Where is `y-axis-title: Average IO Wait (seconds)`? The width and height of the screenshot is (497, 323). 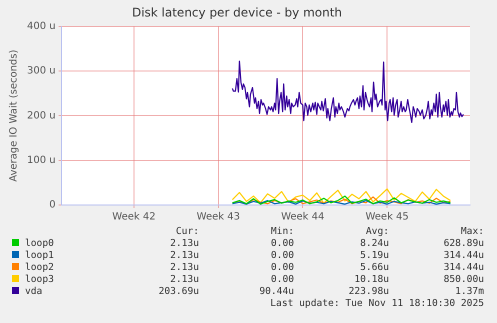
y-axis-title: Average IO Wait (seconds) is located at coordinates (14, 116).